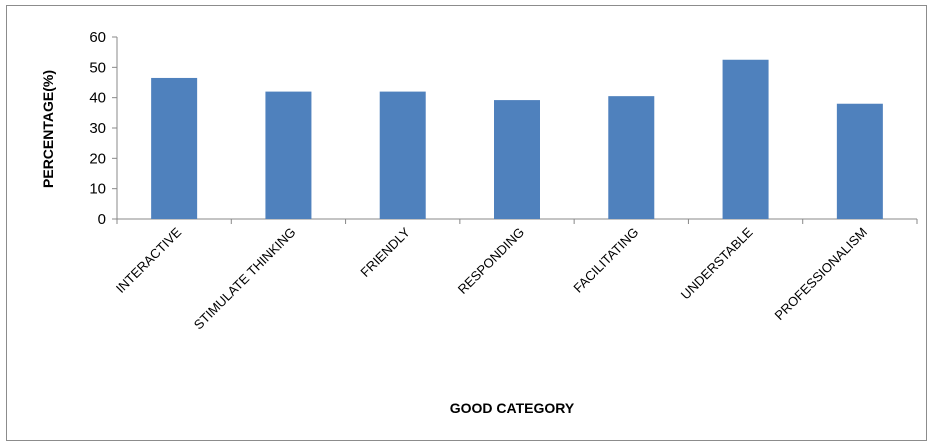 The width and height of the screenshot is (934, 447). I want to click on x-category-label: INTERACTIVE, so click(149, 260).